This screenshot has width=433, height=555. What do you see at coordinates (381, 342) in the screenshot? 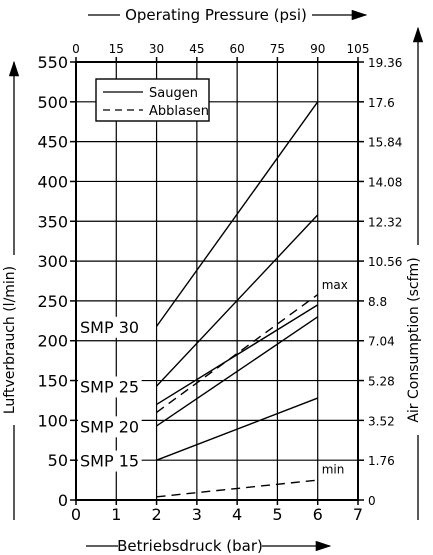
I see `right-tick-label: 7.04` at bounding box center [381, 342].